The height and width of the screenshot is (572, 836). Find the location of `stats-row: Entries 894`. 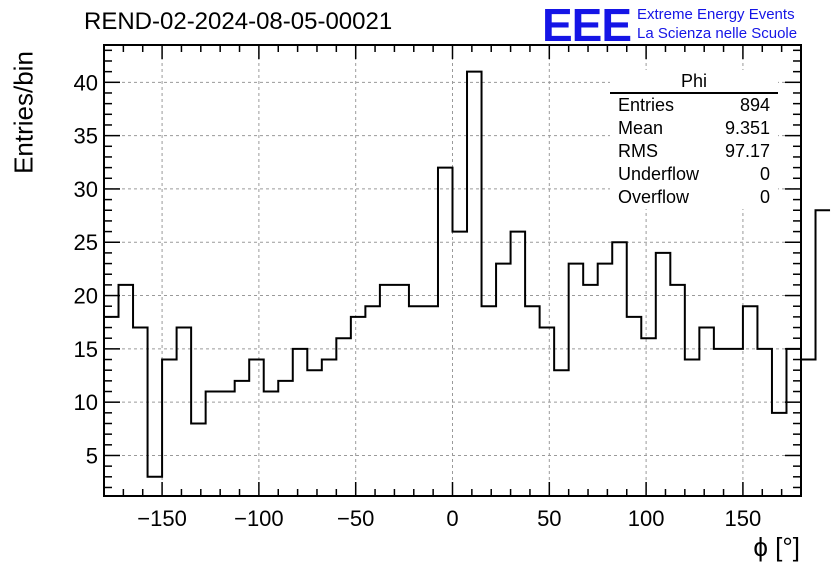

stats-row: Entries 894 is located at coordinates (694, 105).